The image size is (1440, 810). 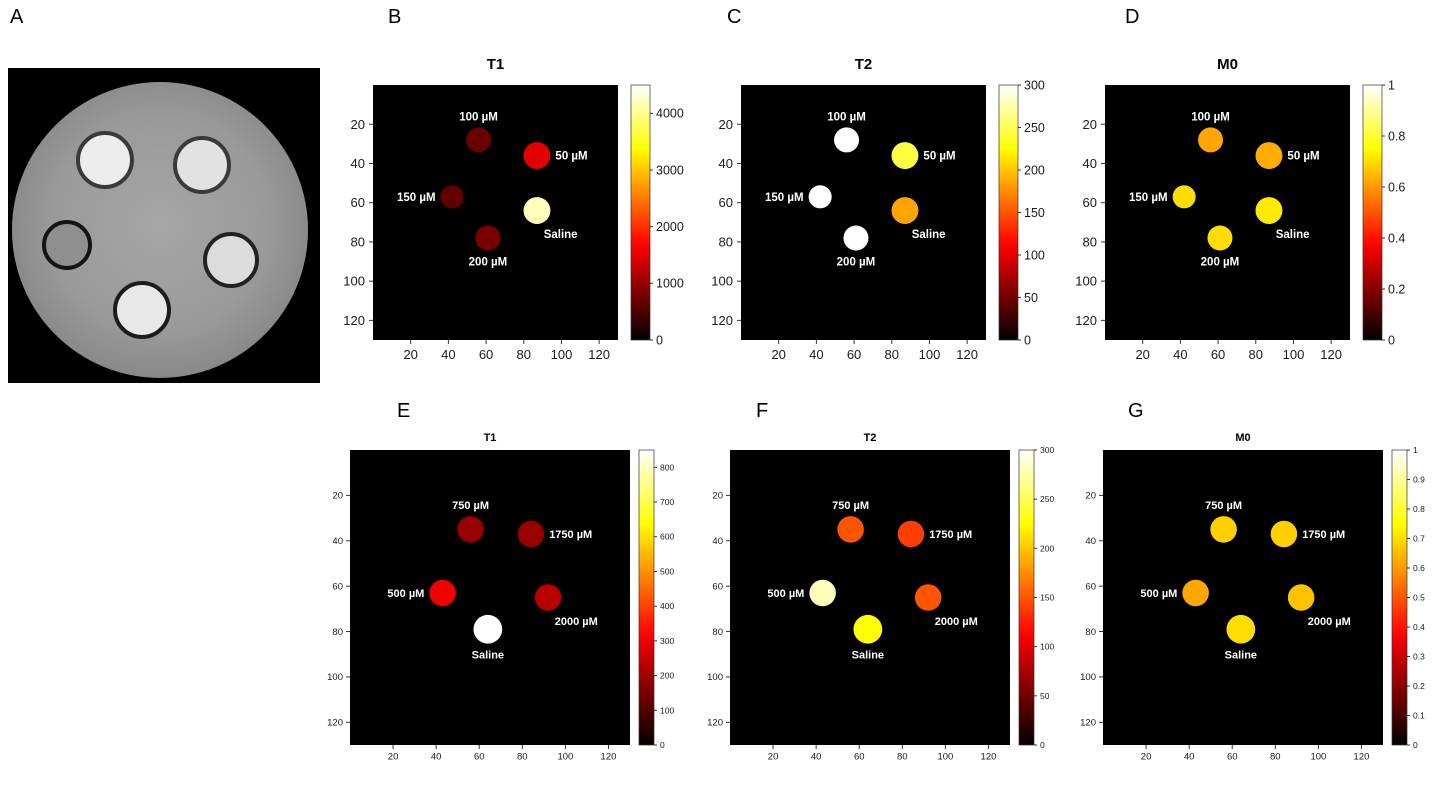 I want to click on colorbar-tick-label: 300, so click(x=1034, y=85).